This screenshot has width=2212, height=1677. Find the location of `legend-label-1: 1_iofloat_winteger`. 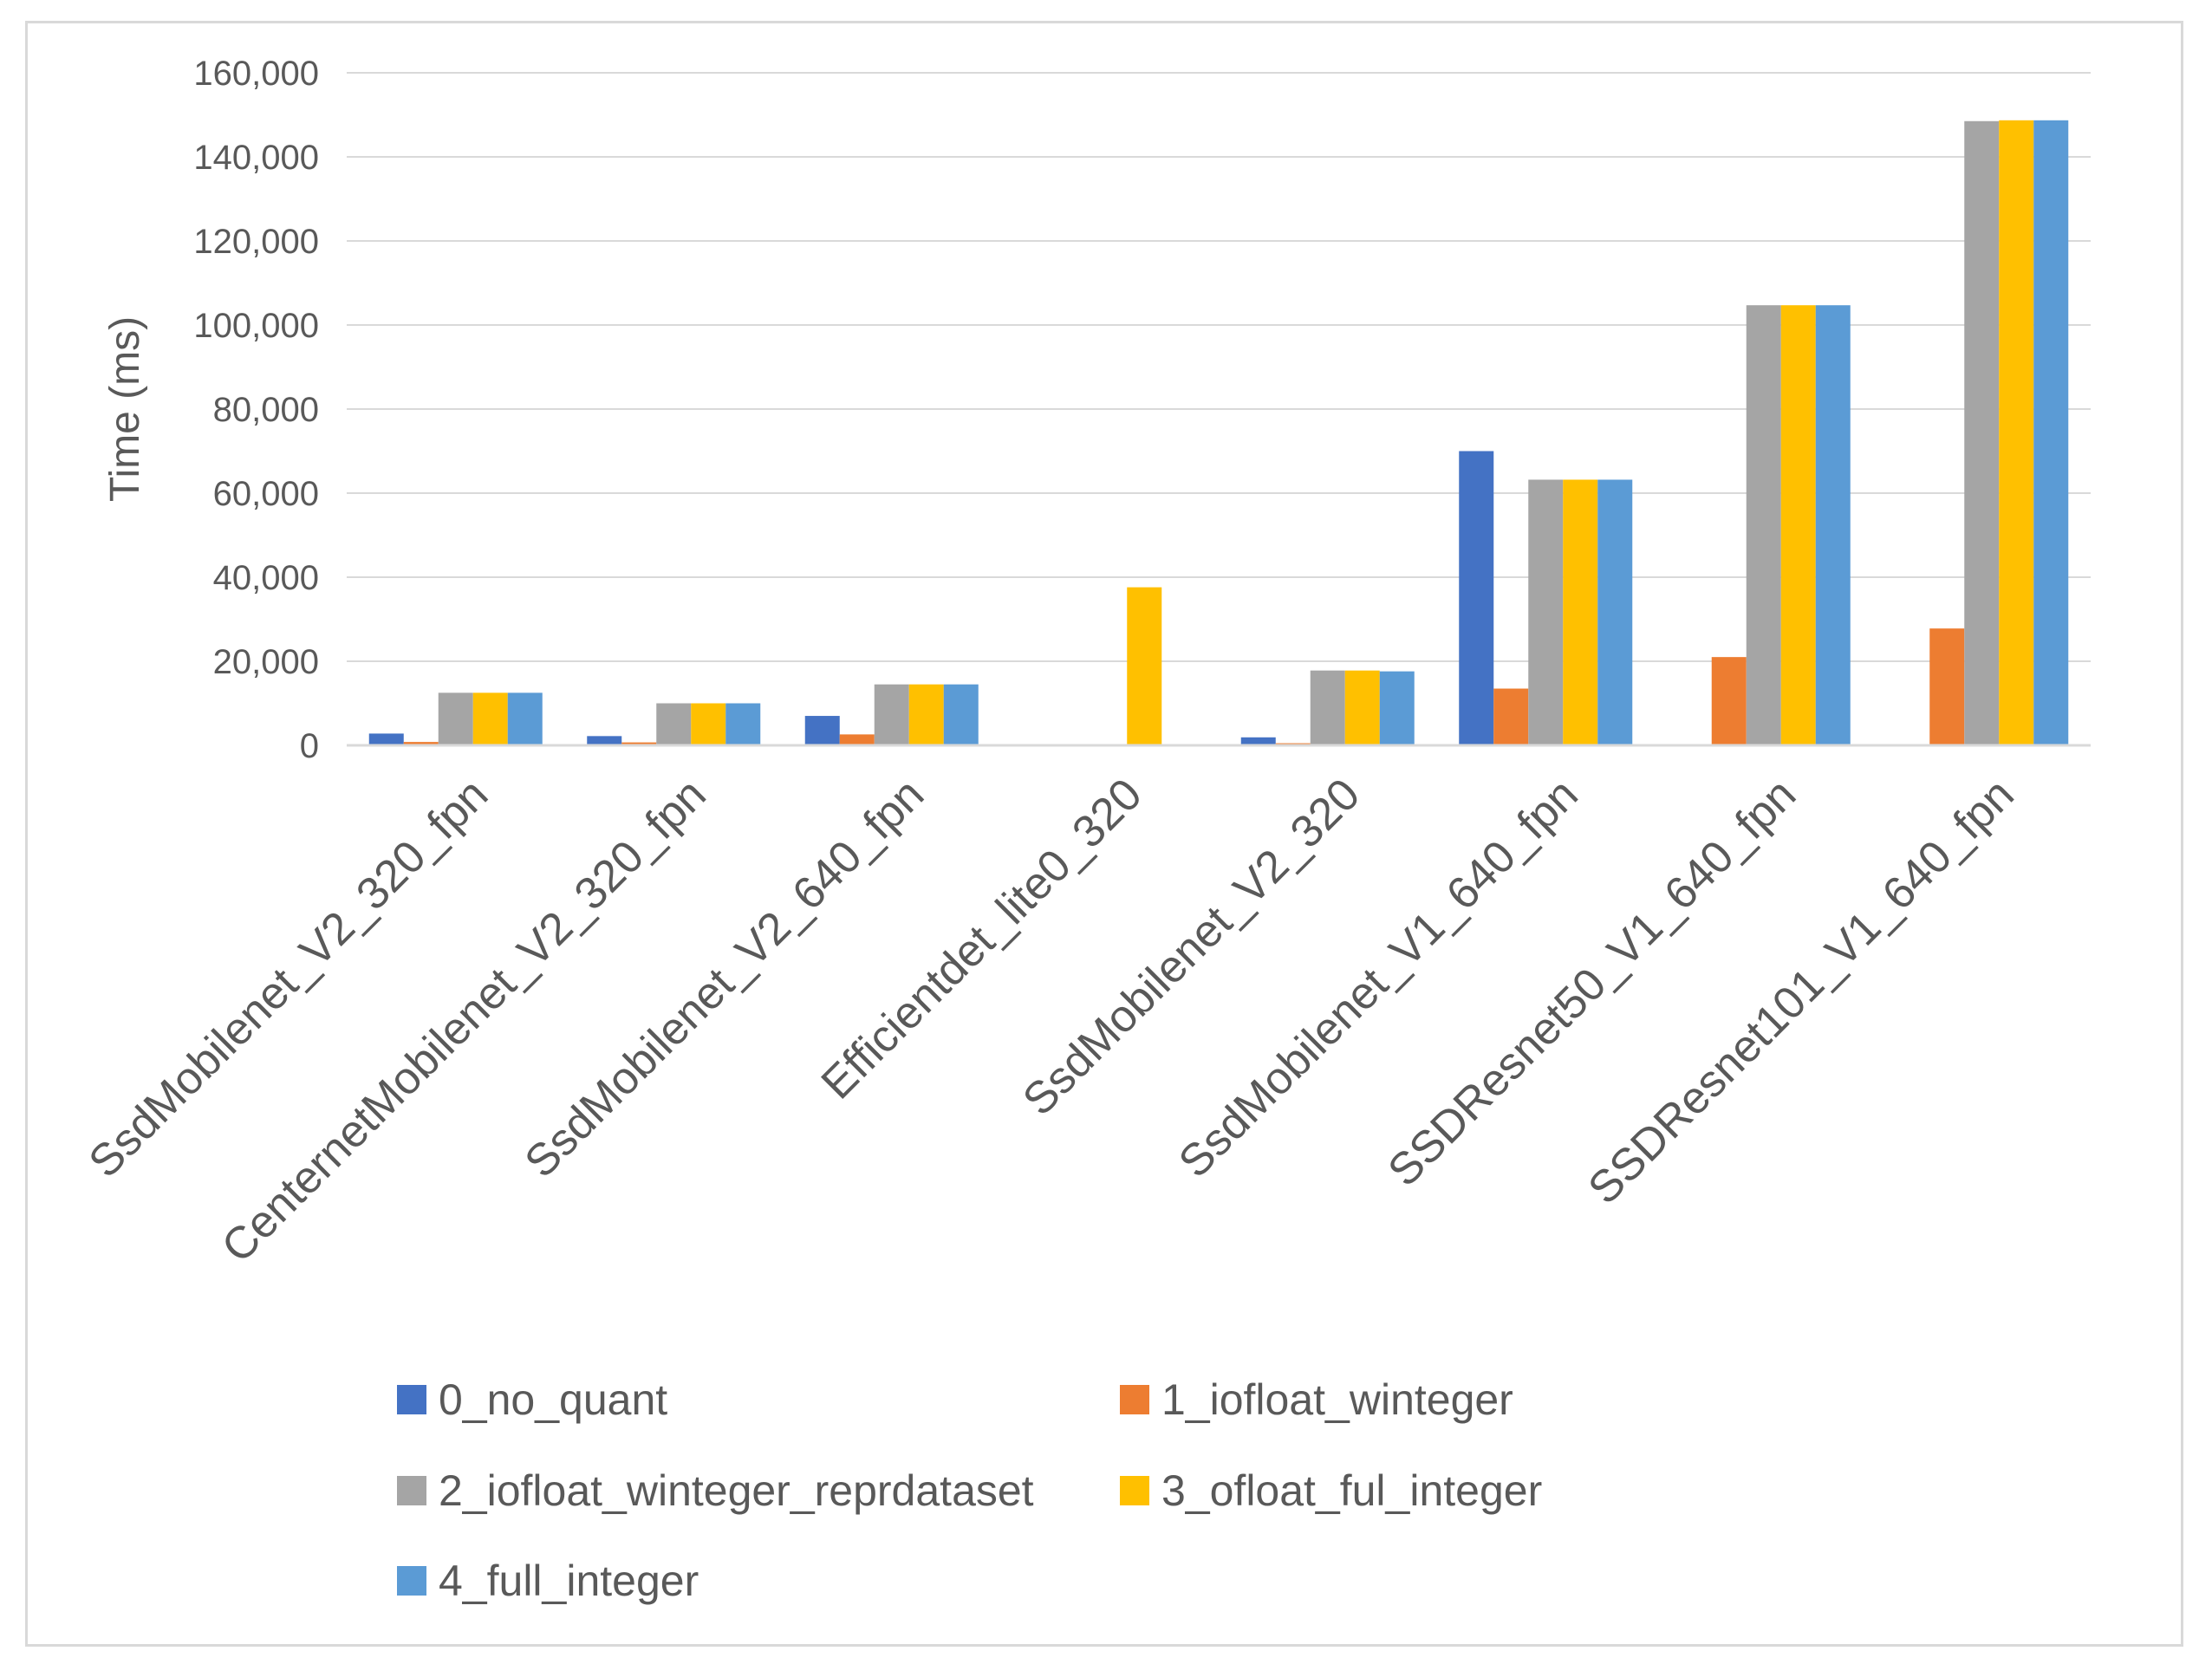

legend-label-1: 1_iofloat_winteger is located at coordinates (1337, 1399).